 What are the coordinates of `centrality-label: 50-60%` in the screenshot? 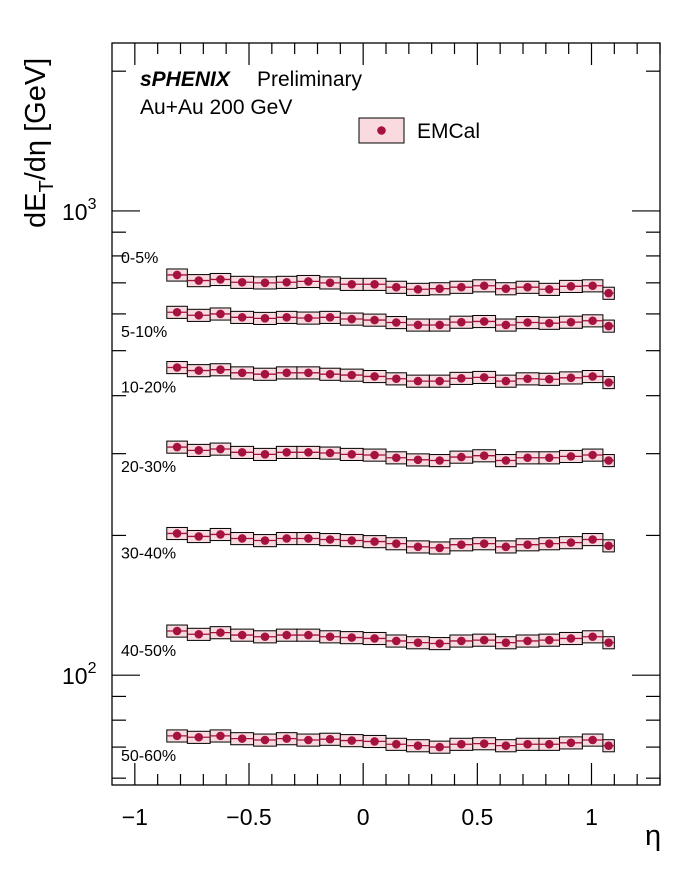 It's located at (148, 756).